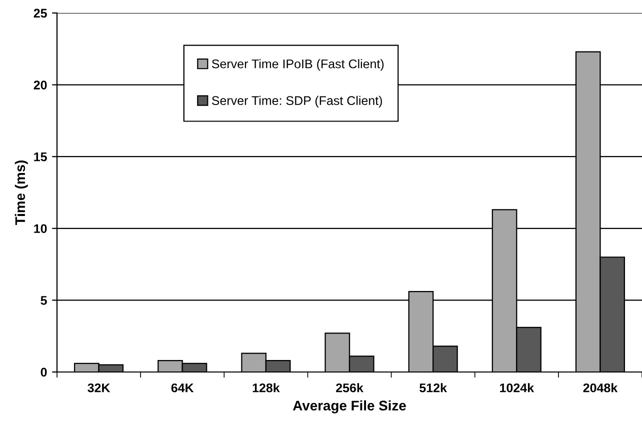 This screenshot has width=642, height=423. Describe the element at coordinates (517, 387) in the screenshot. I see `x-tick-label: 1024k` at that location.